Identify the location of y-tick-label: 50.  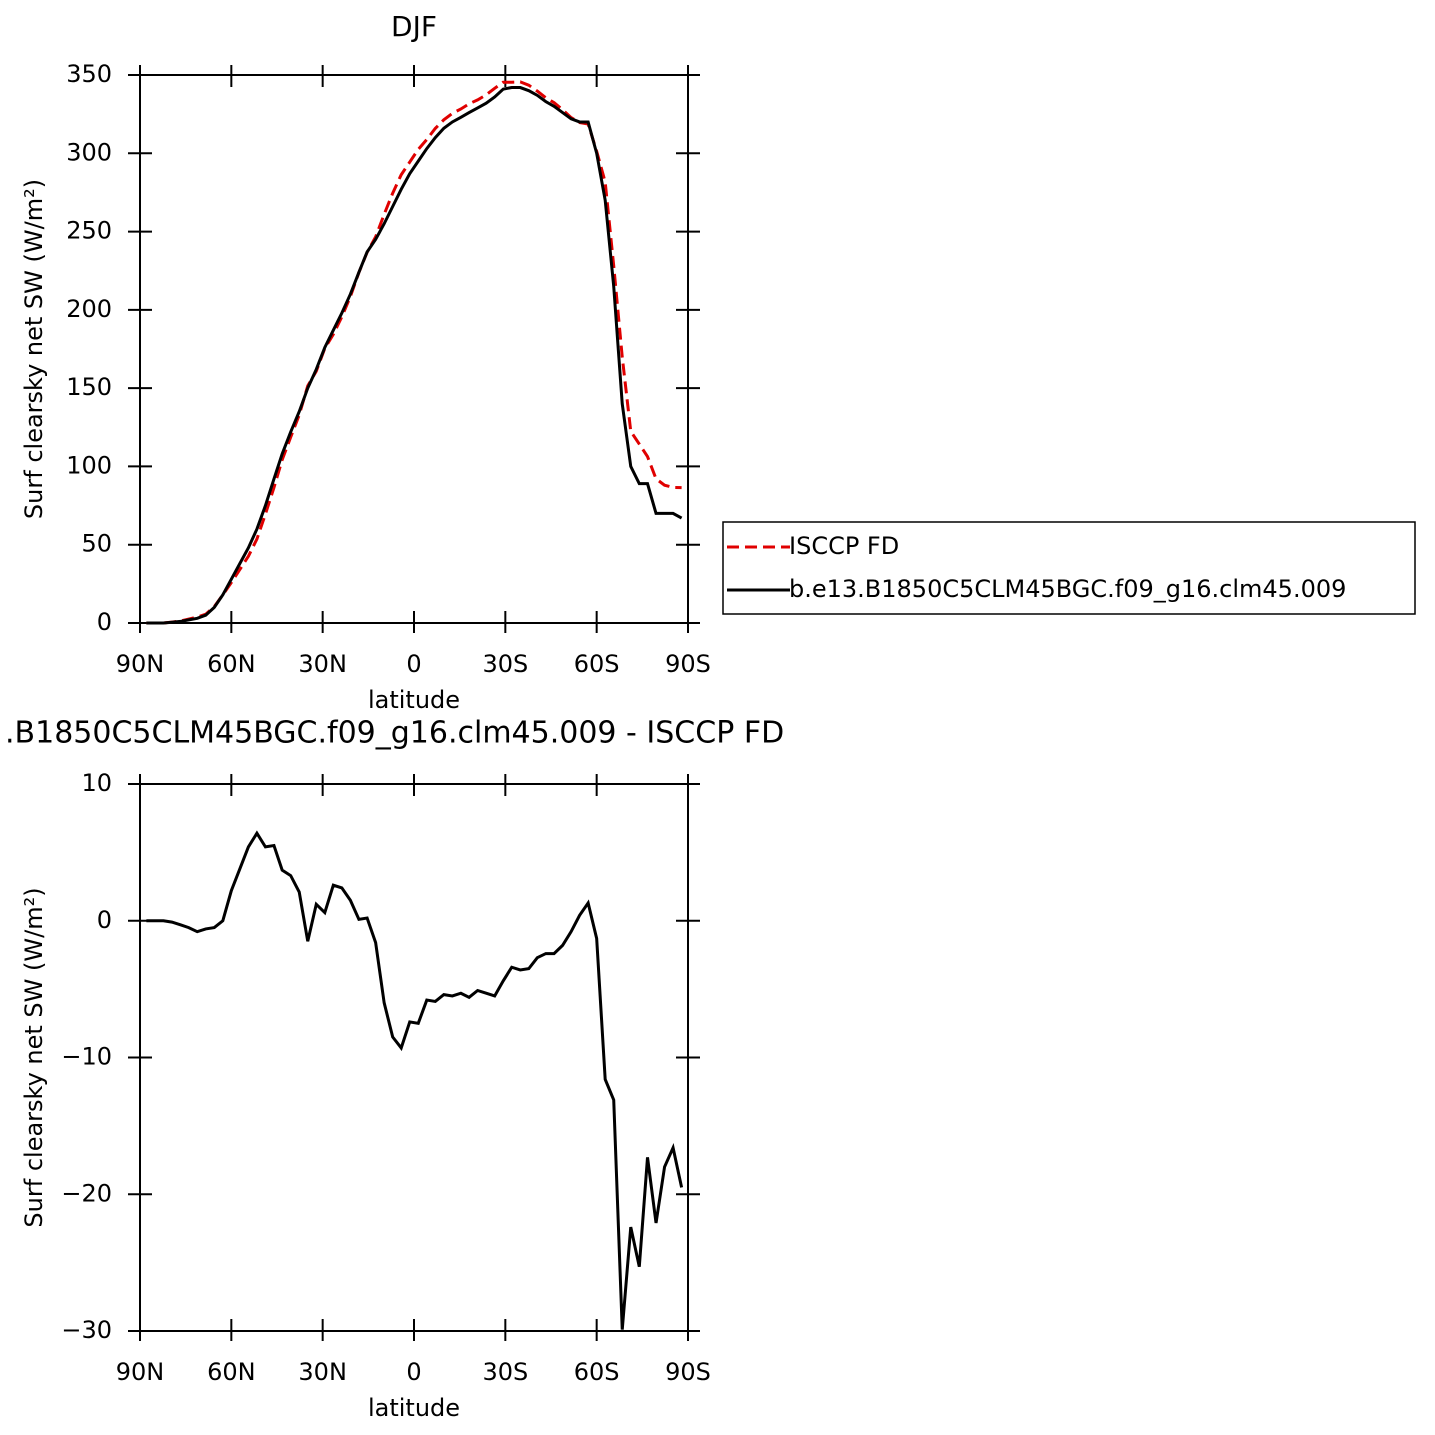
(96, 544).